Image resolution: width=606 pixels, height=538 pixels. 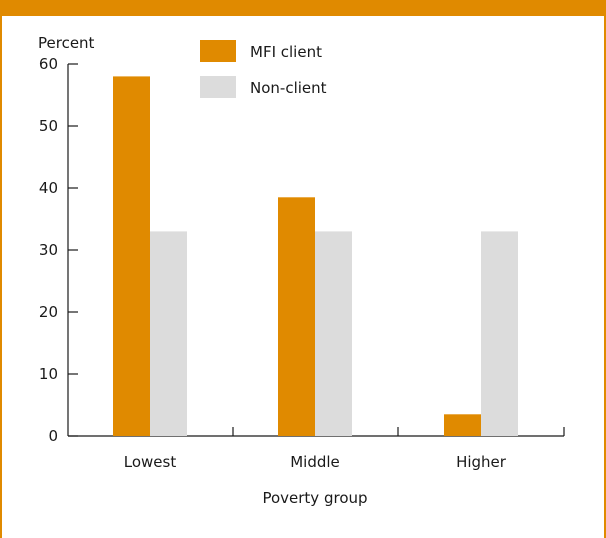 I want to click on y-tick-label: 60, so click(x=48, y=64).